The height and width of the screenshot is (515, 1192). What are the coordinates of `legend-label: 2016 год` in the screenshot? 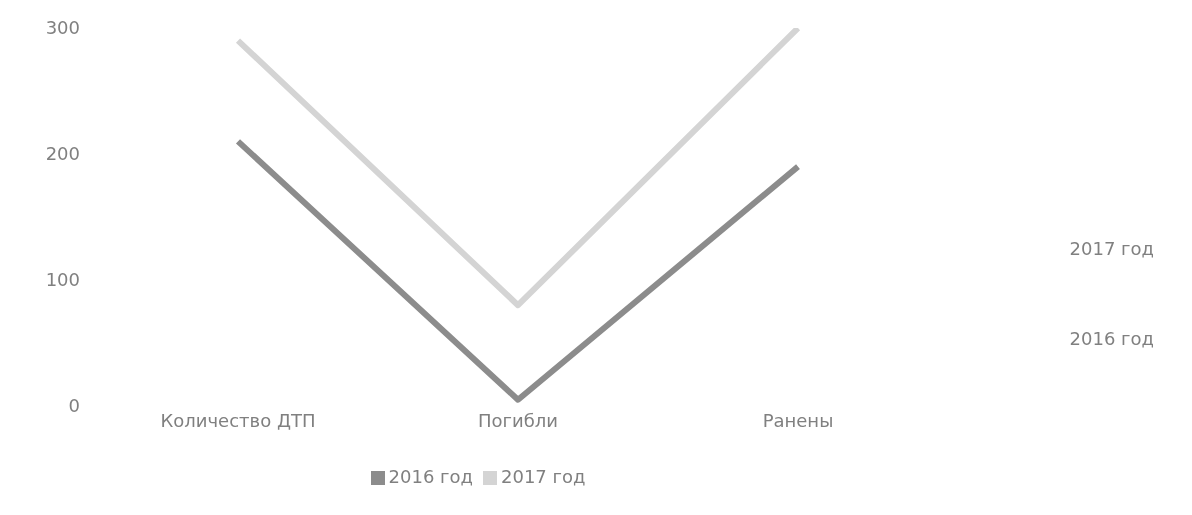 It's located at (430, 476).